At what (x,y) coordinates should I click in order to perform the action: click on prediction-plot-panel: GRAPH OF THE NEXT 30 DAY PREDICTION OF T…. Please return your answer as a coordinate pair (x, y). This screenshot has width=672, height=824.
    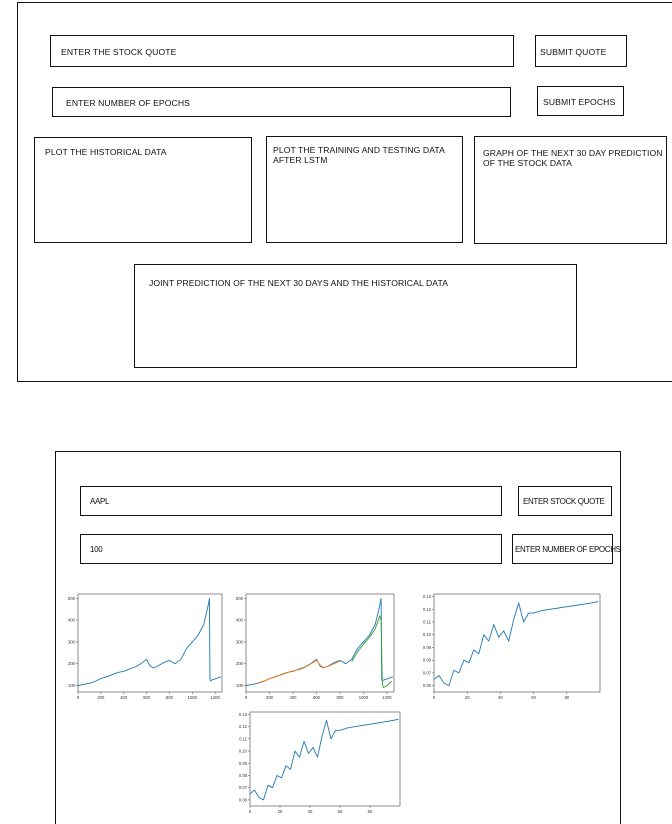
    Looking at the image, I should click on (570, 190).